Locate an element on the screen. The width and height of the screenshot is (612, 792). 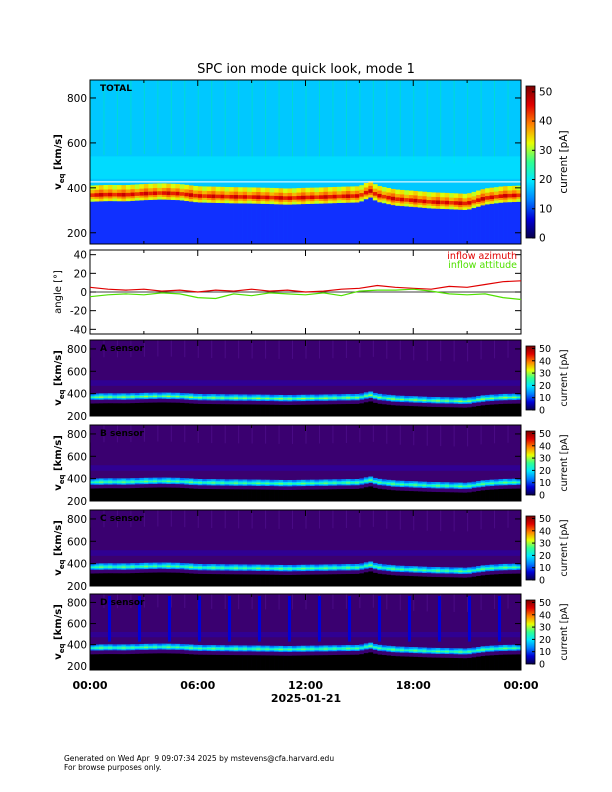
heatmap-panel-c-sensor is located at coordinates (306, 548).